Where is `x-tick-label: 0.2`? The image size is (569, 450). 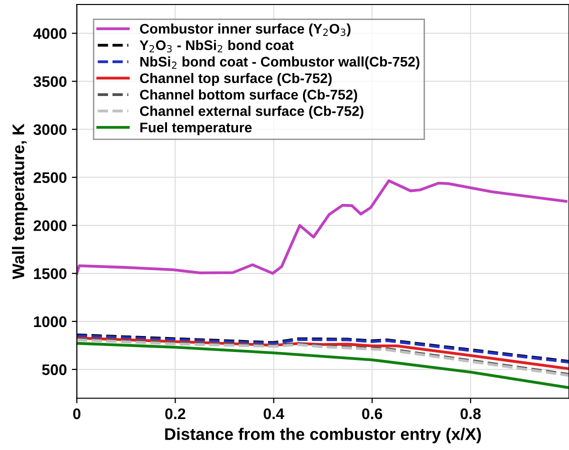
x-tick-label: 0.2 is located at coordinates (175, 414).